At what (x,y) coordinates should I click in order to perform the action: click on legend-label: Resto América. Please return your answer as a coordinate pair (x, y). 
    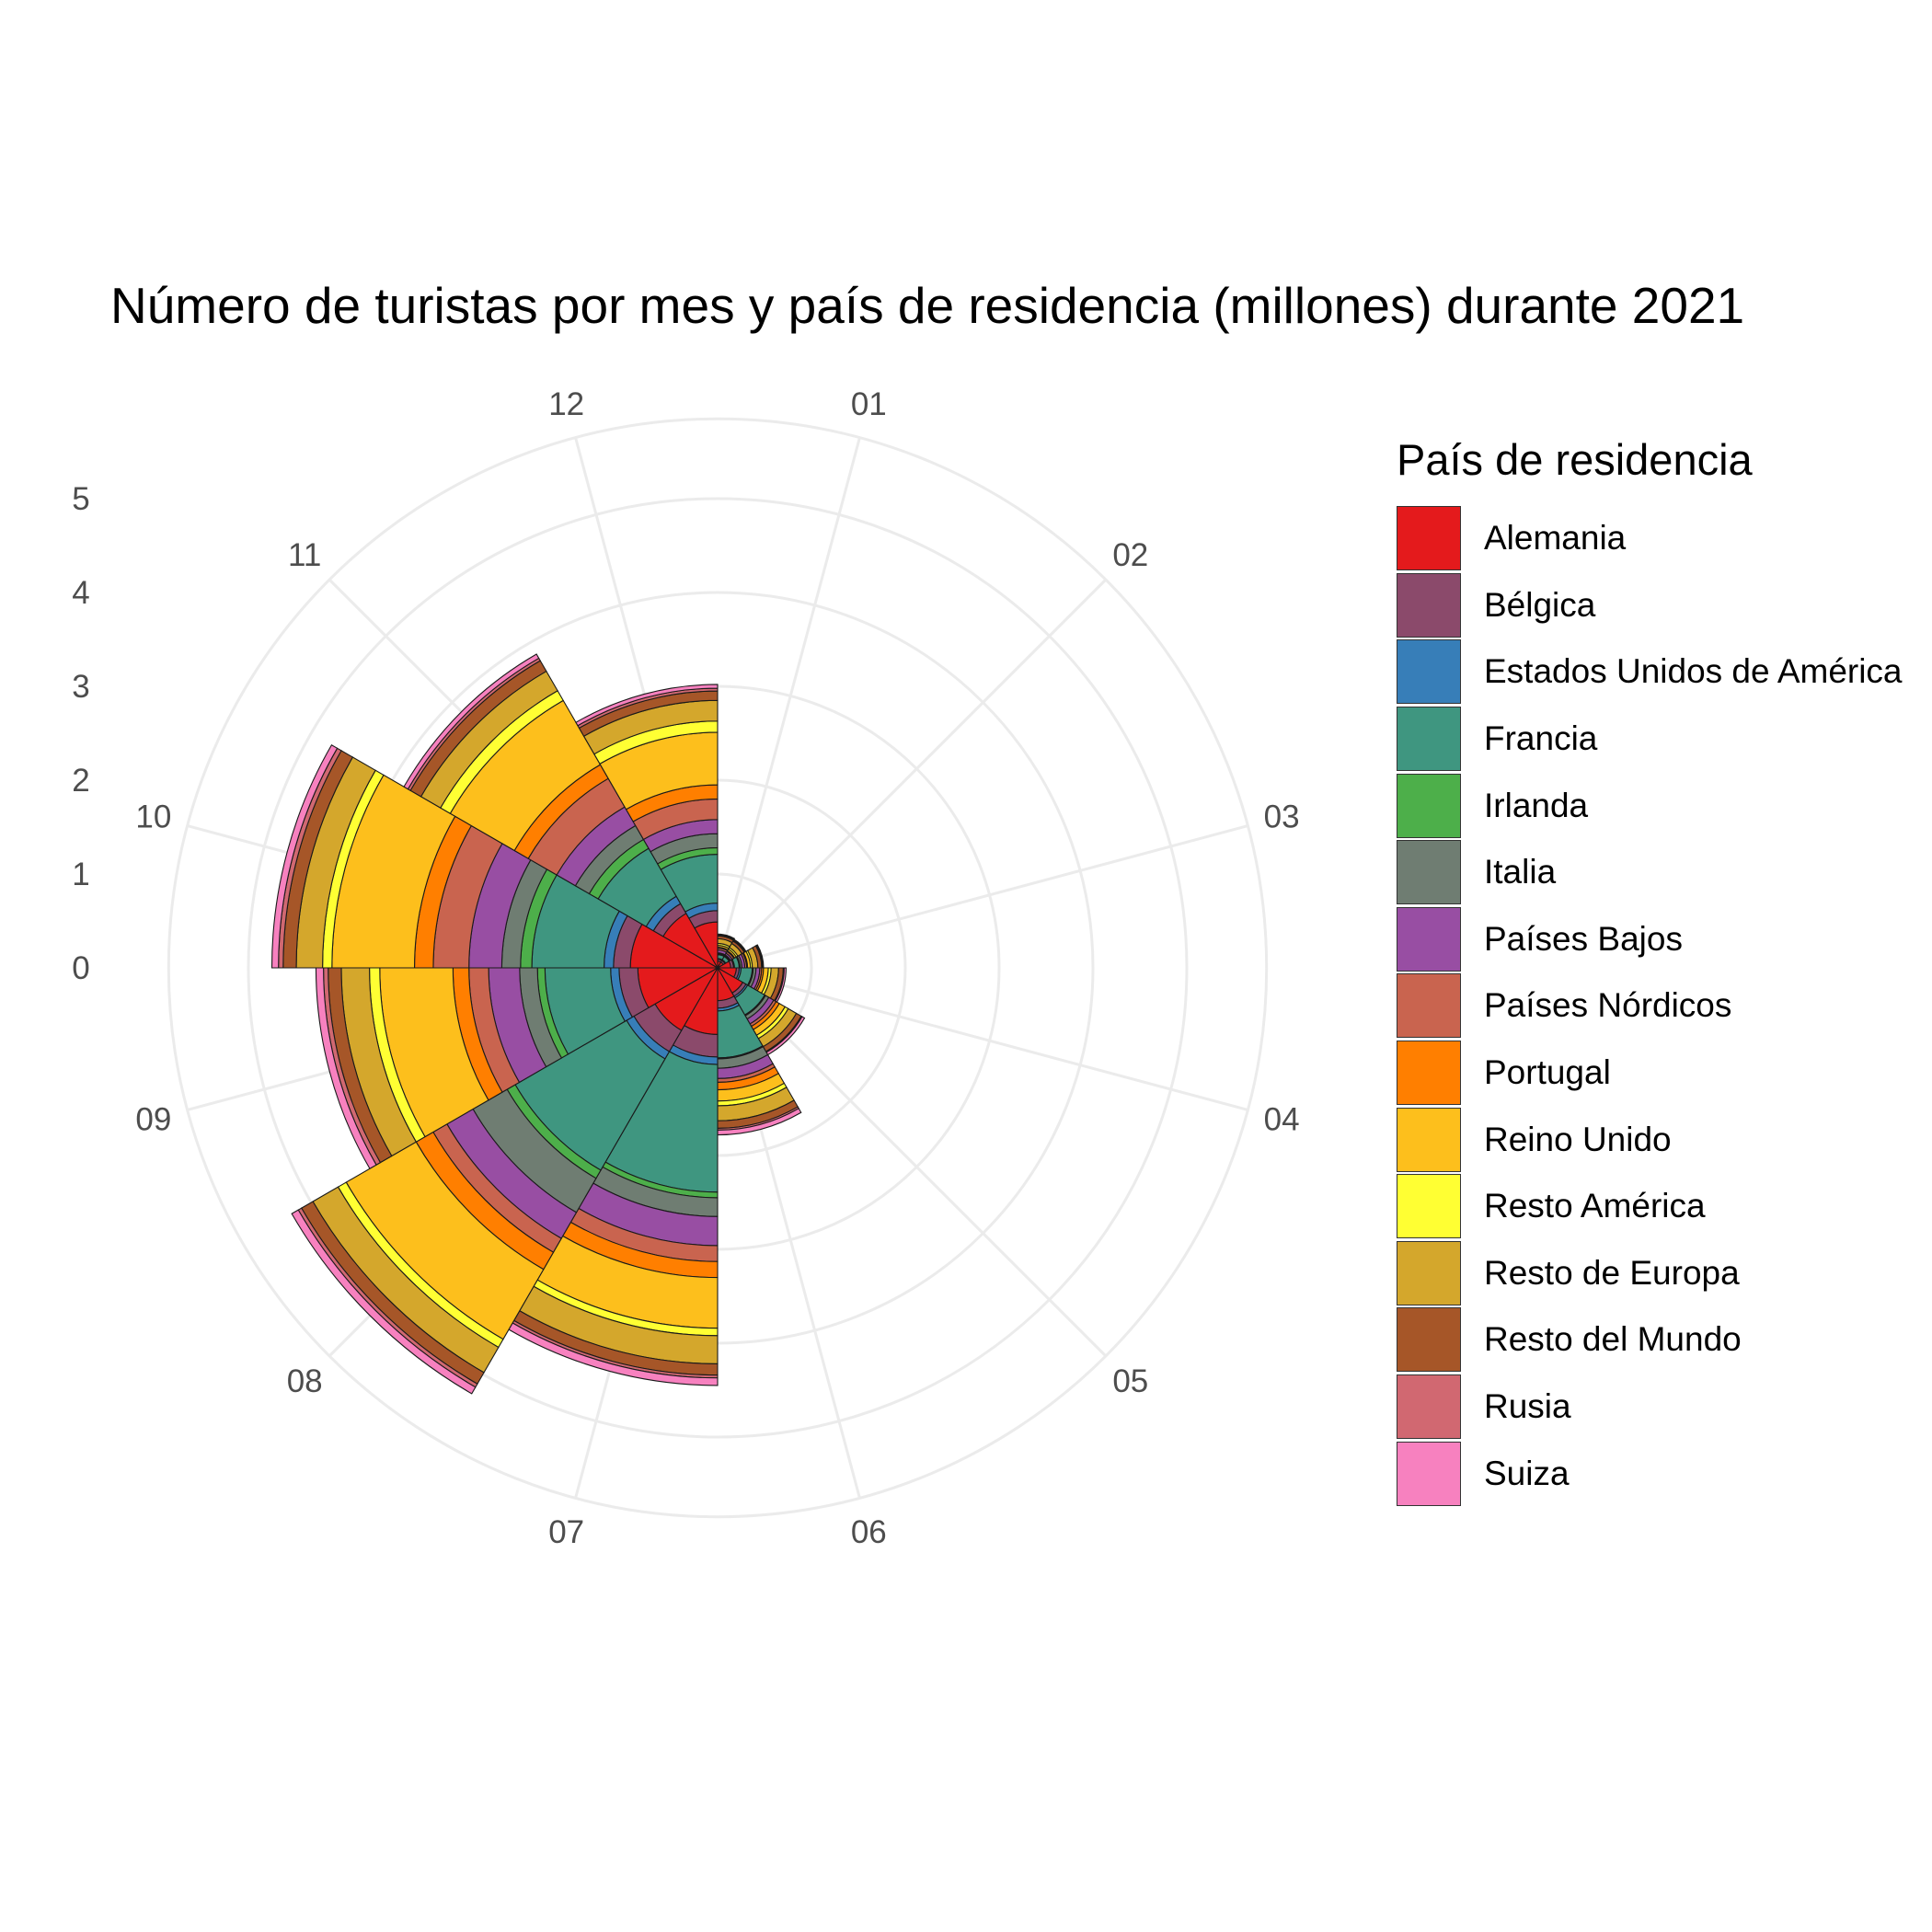
    Looking at the image, I should click on (1595, 1206).